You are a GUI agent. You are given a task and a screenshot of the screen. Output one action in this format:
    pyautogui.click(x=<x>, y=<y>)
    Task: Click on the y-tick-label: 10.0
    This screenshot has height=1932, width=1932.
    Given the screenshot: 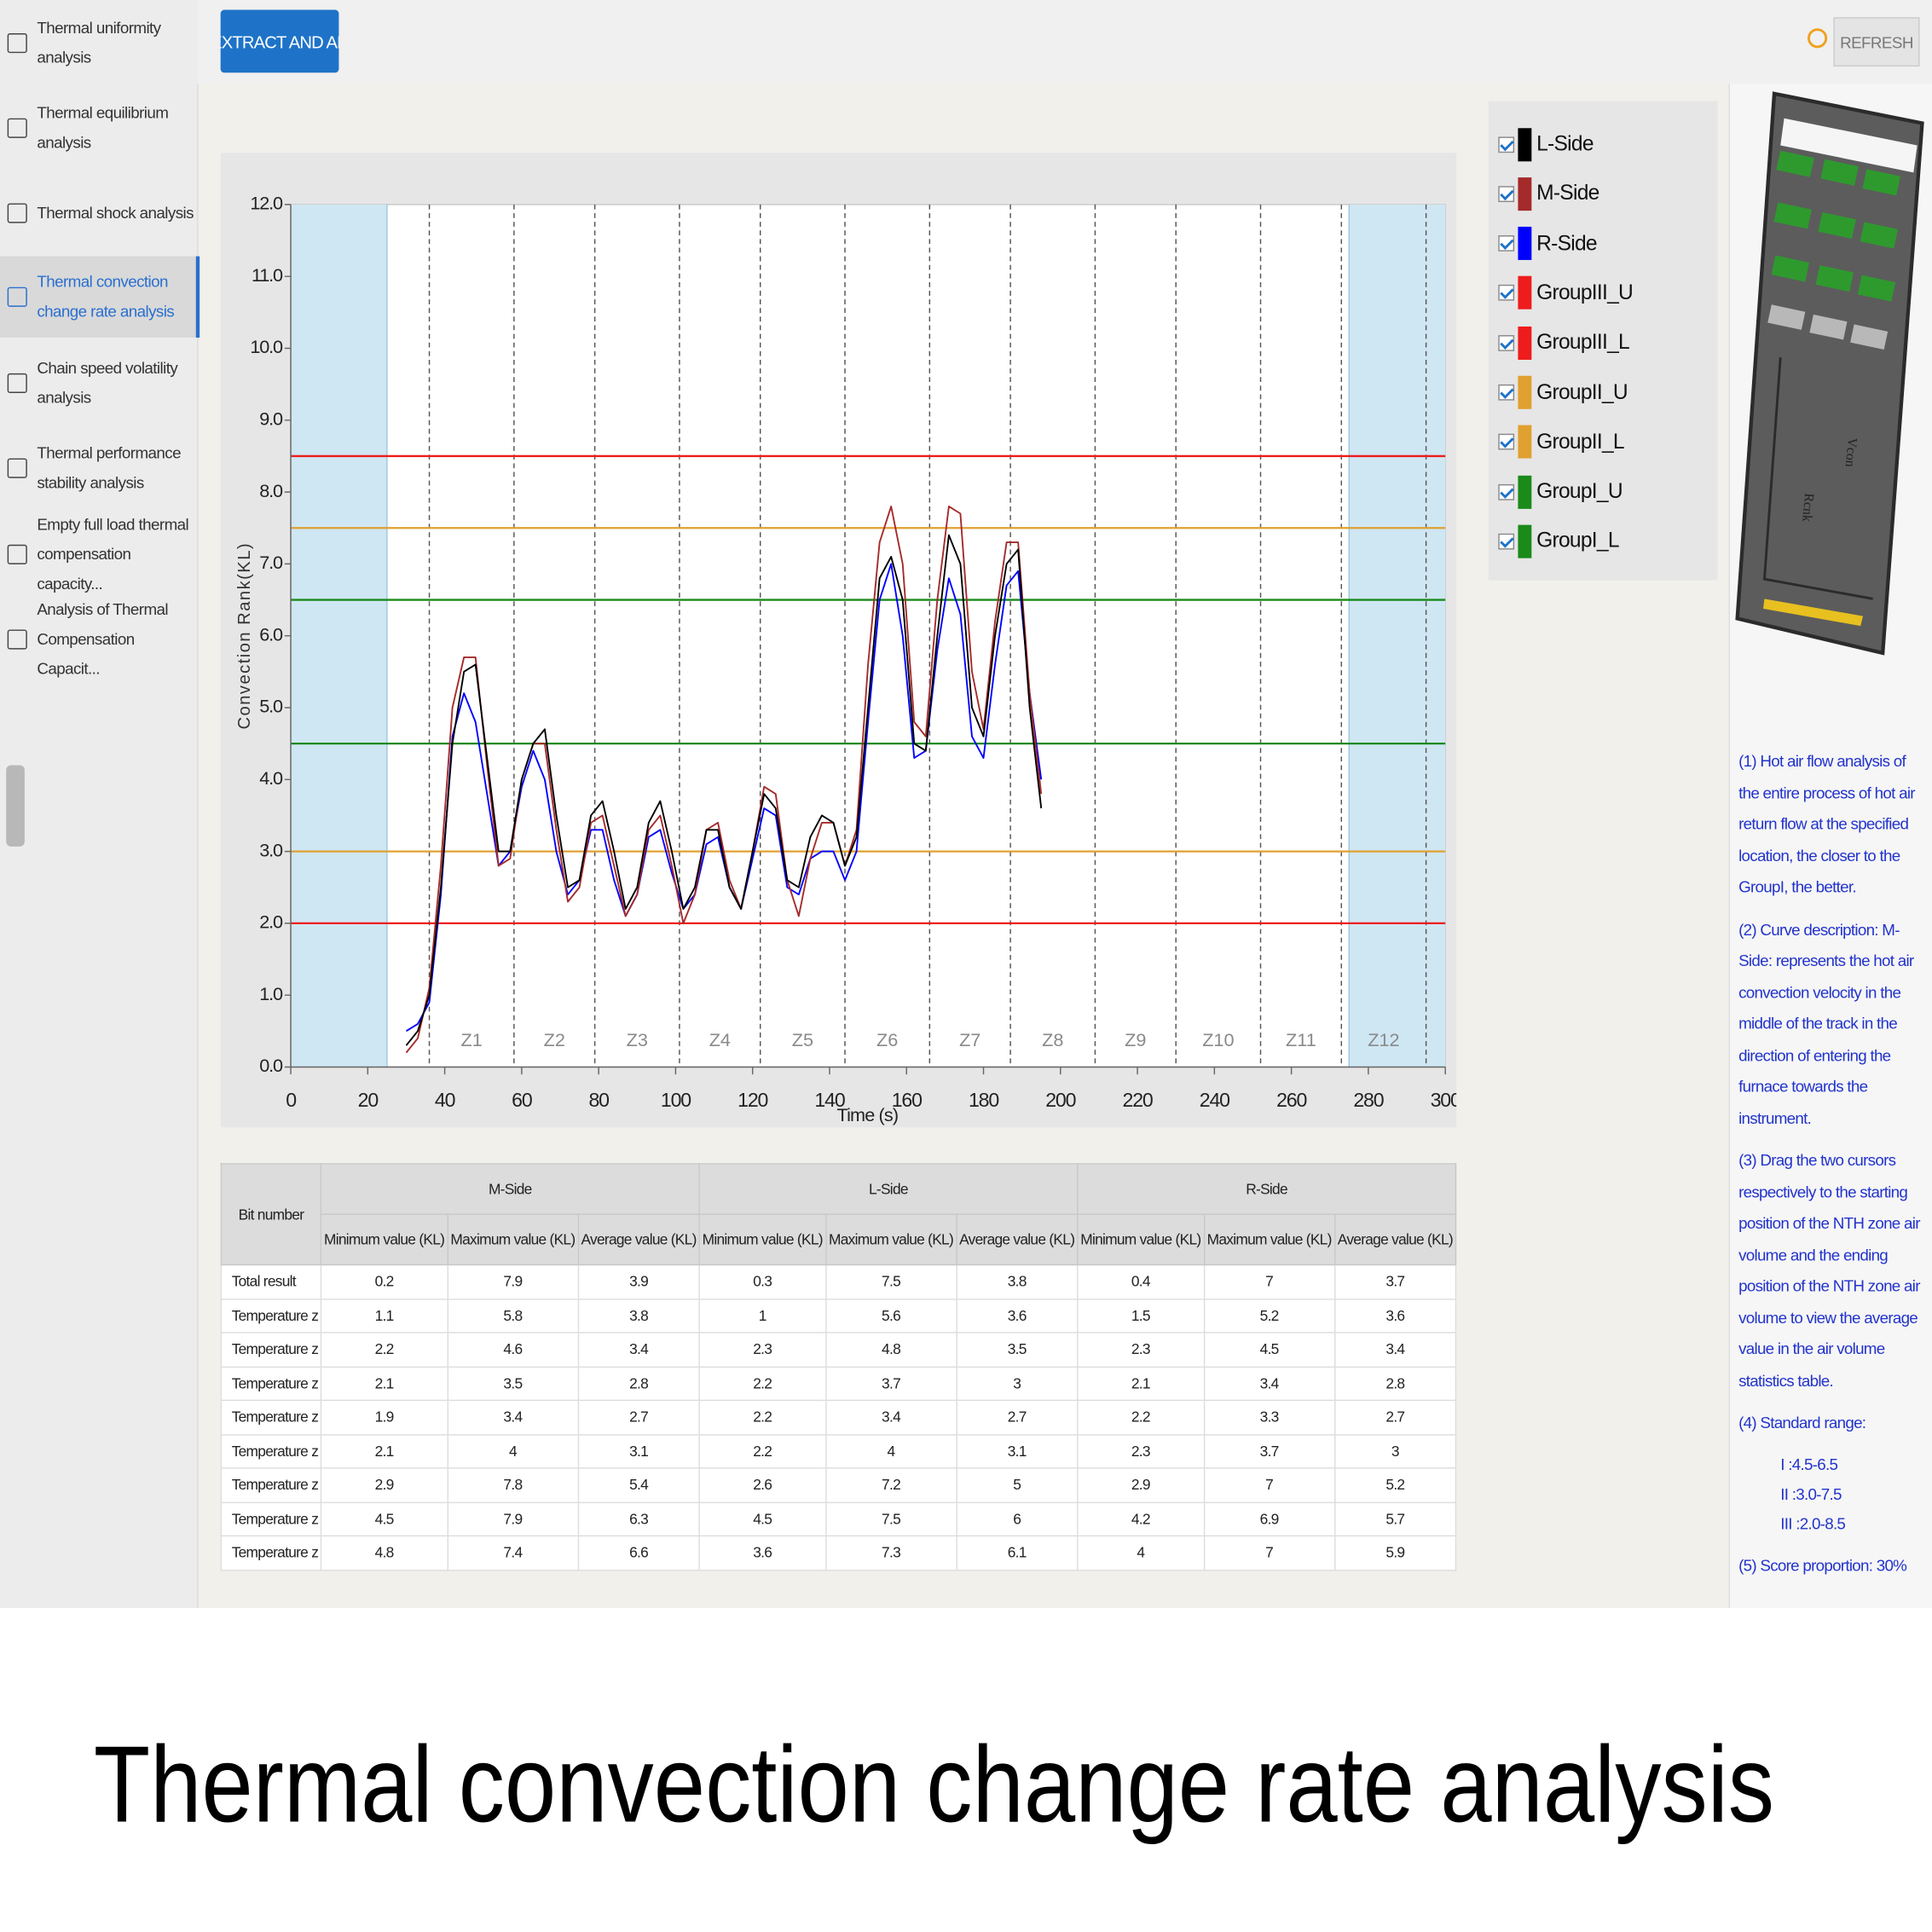 What is the action you would take?
    pyautogui.click(x=266, y=346)
    